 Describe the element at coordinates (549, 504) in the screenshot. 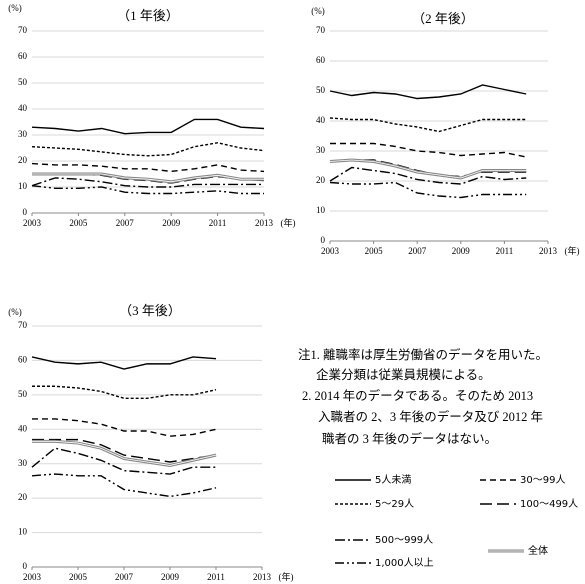

I see `legend-label: 100～499人` at that location.